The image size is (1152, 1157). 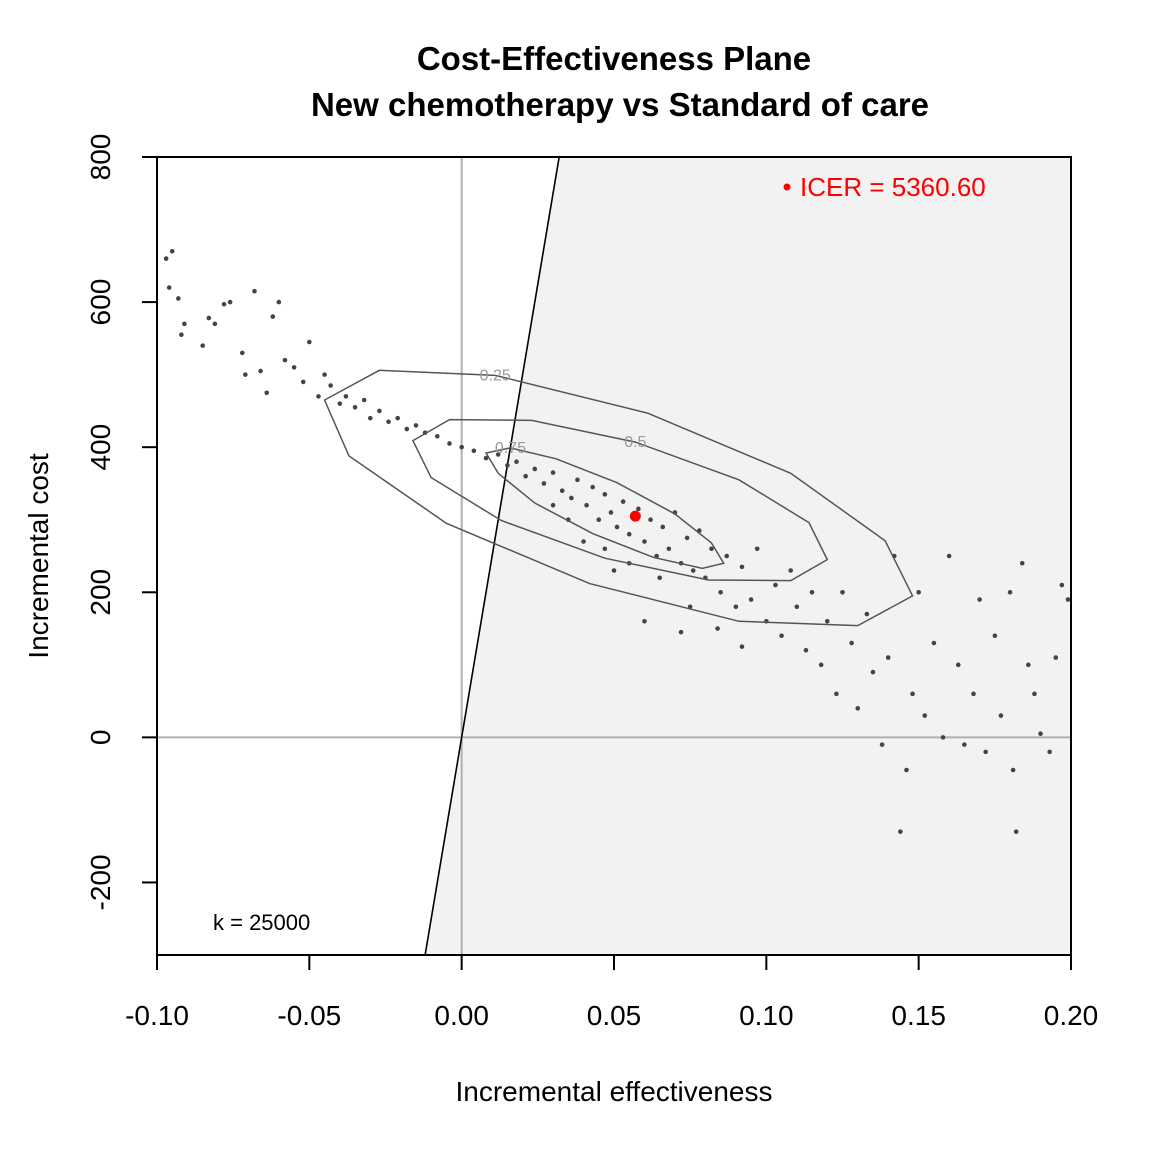 I want to click on chart-title: New chemotherapy vs Standard of care, so click(x=620, y=104).